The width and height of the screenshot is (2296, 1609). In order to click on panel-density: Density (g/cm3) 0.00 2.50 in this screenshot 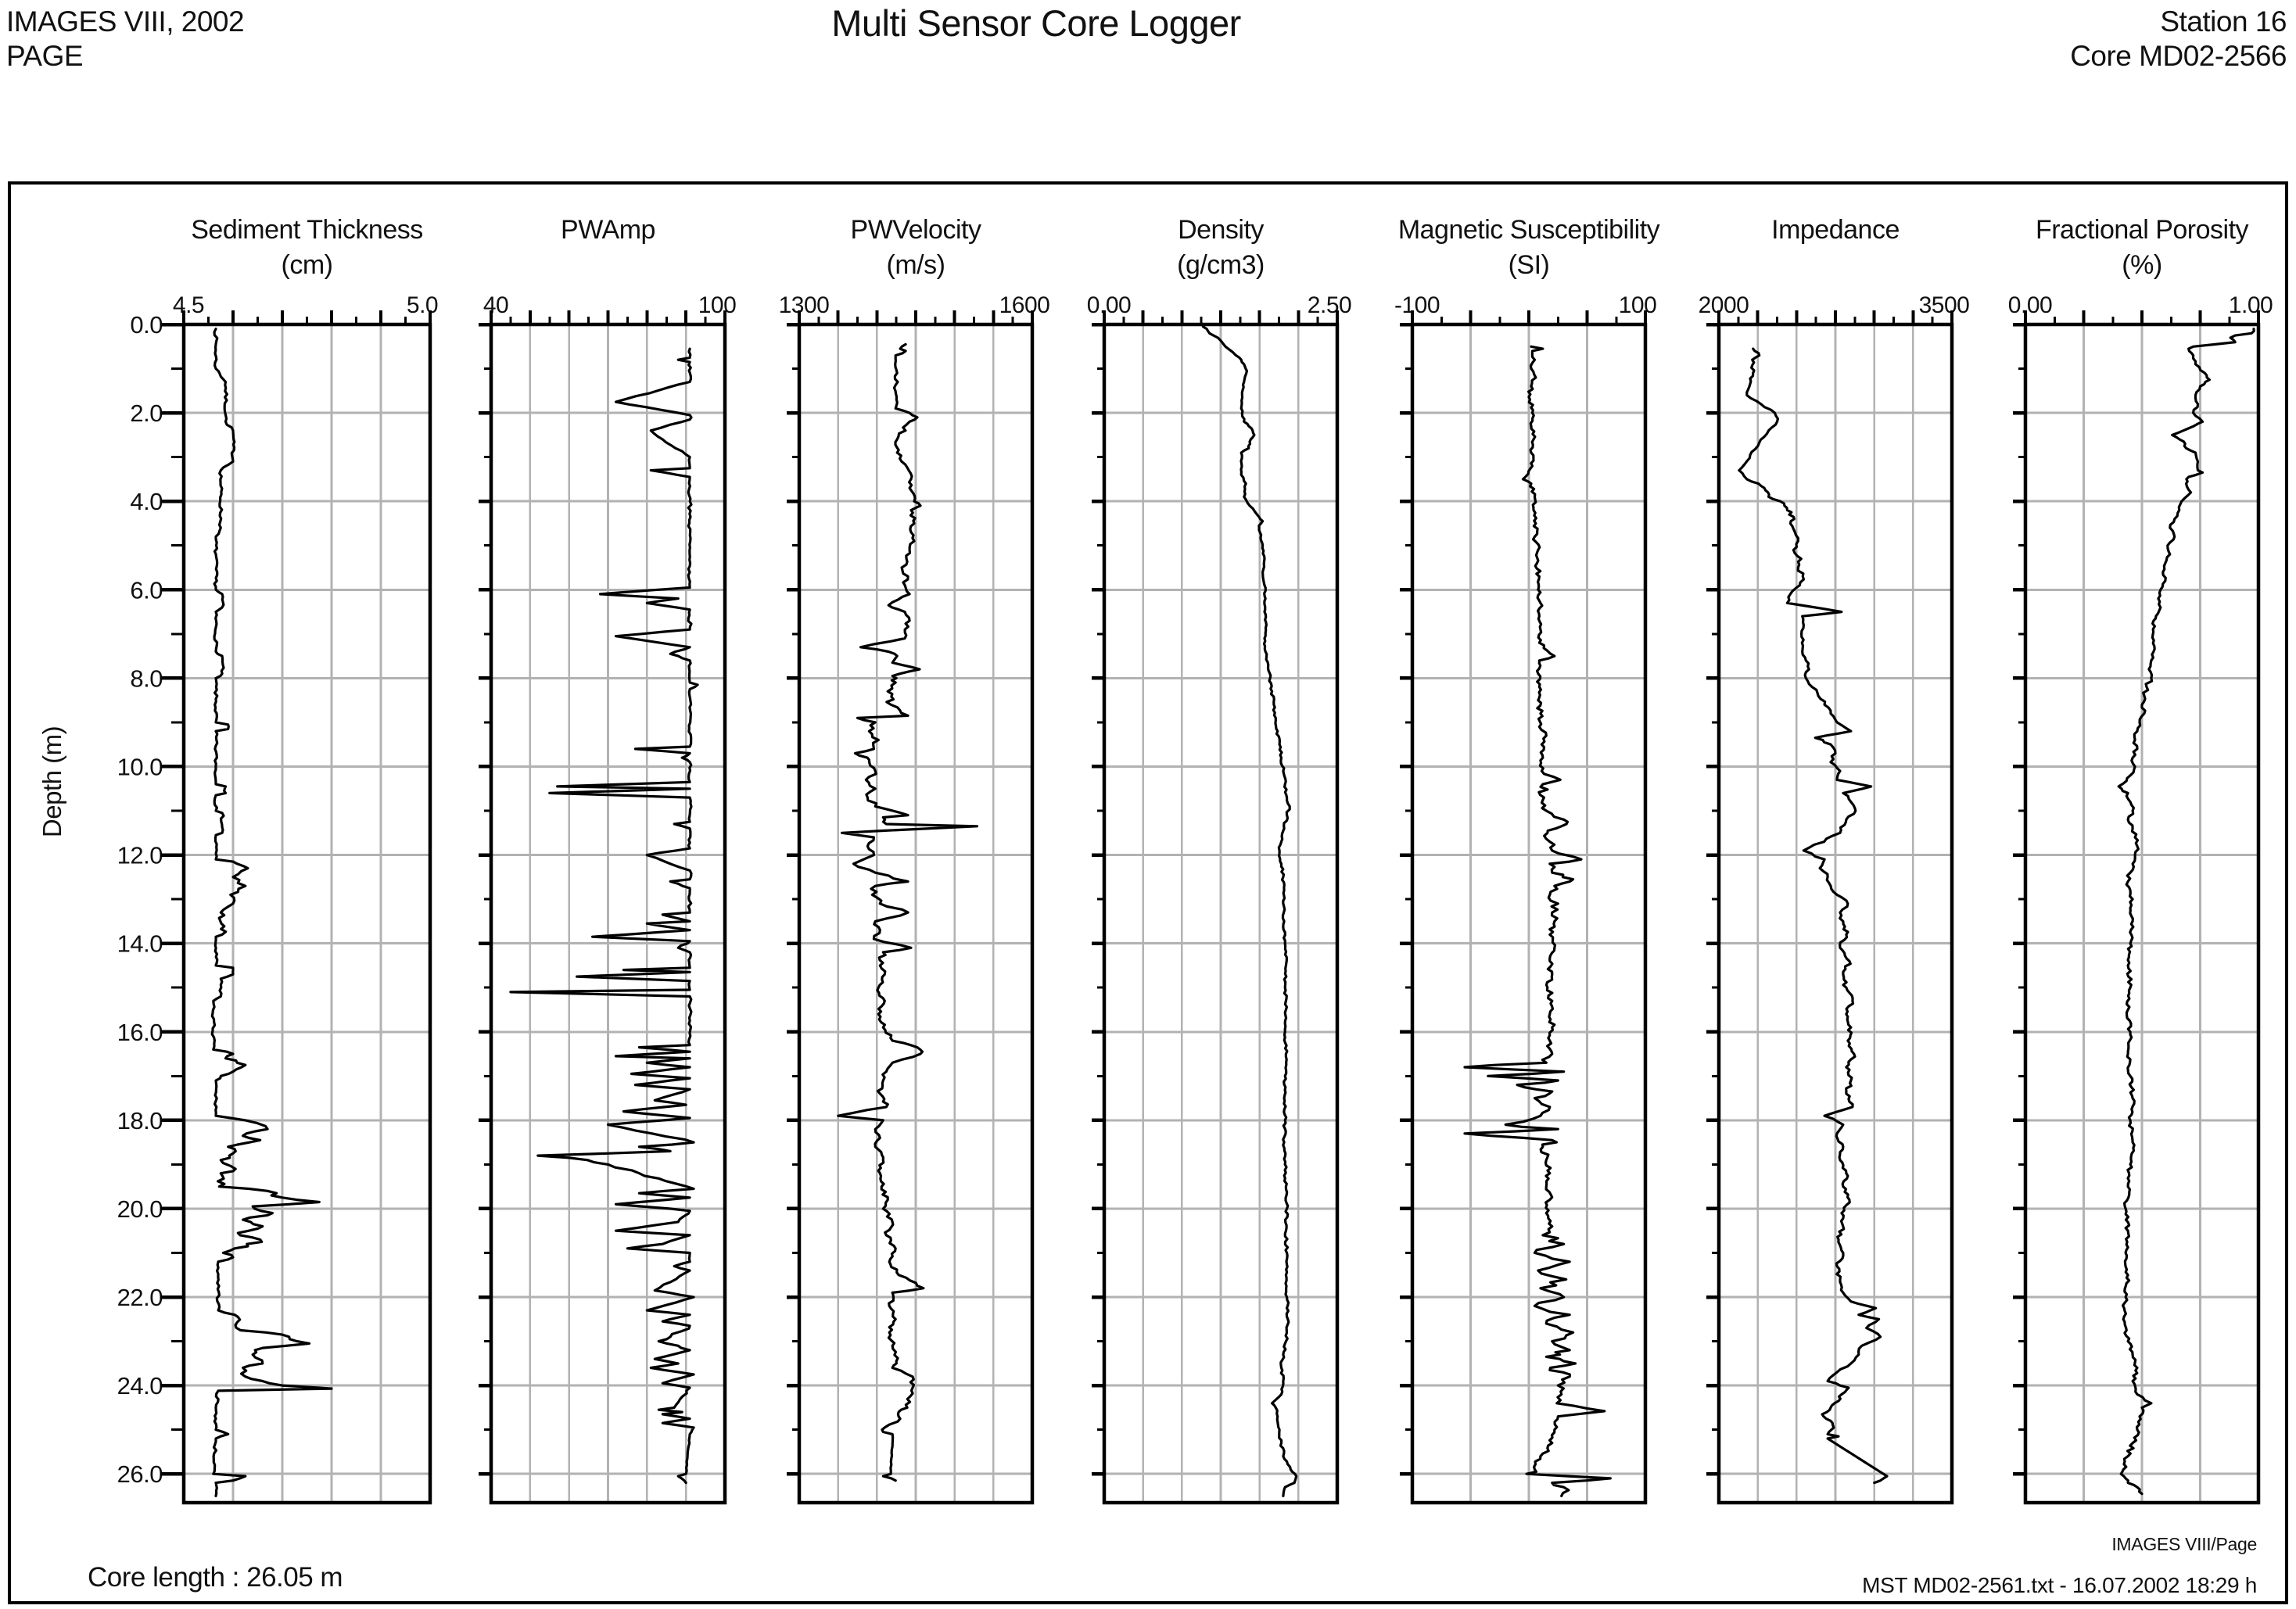, I will do `click(1219, 860)`.